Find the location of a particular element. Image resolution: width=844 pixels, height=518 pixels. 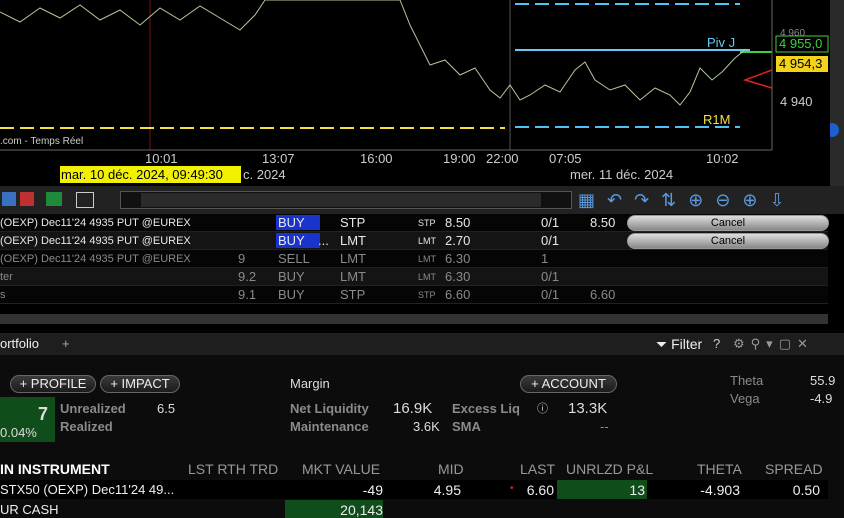

scroll-thumb is located at coordinates (341, 200).